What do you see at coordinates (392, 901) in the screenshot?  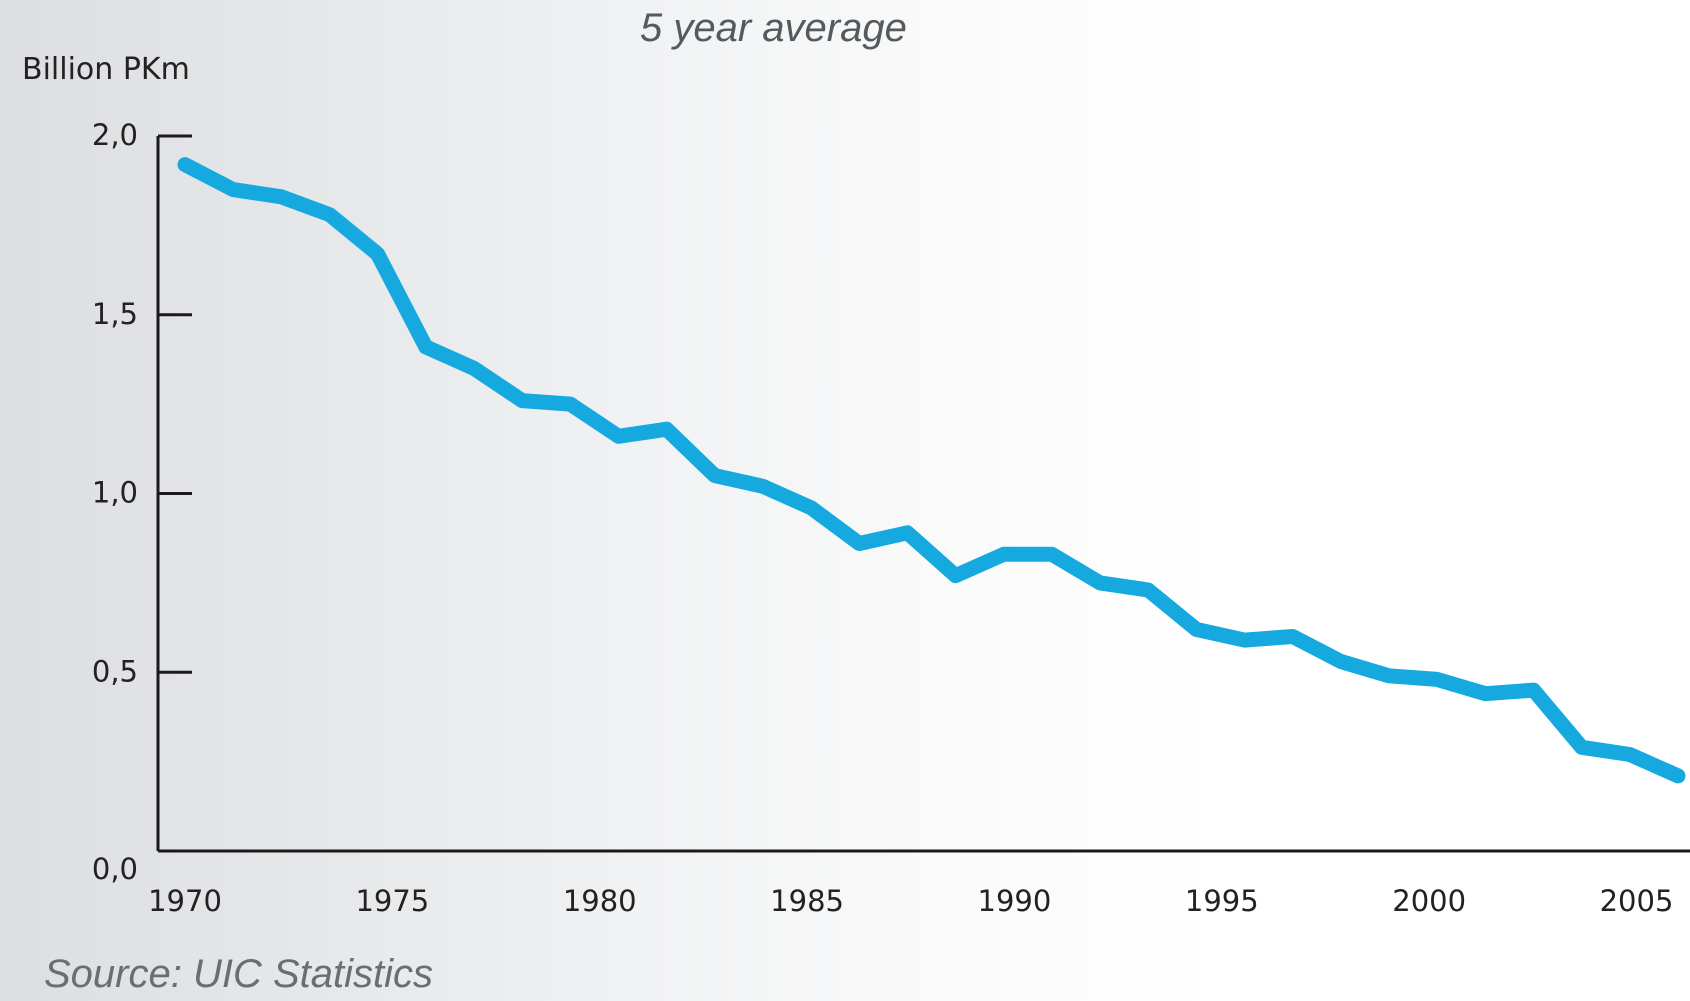 I see `x-tick-label: 1975` at bounding box center [392, 901].